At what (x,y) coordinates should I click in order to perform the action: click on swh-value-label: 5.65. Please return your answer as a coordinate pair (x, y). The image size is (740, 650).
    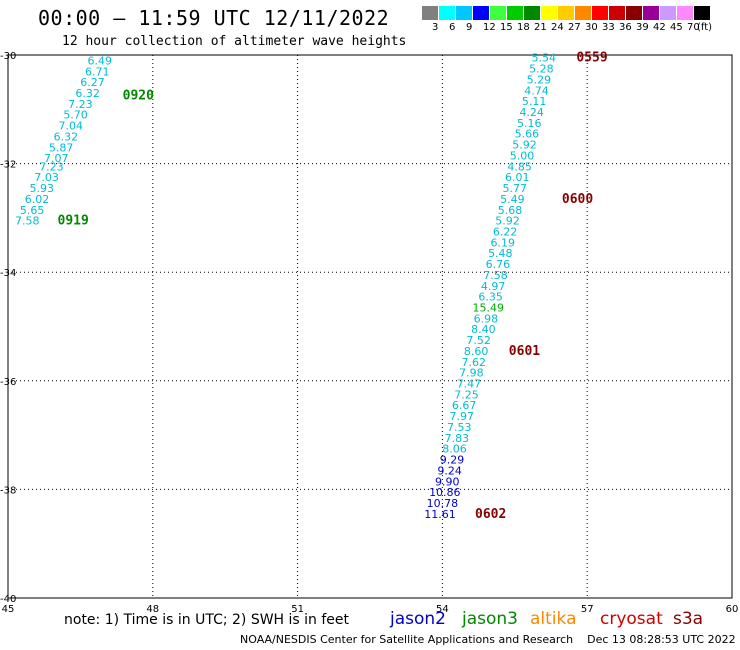
    Looking at the image, I should click on (32, 210).